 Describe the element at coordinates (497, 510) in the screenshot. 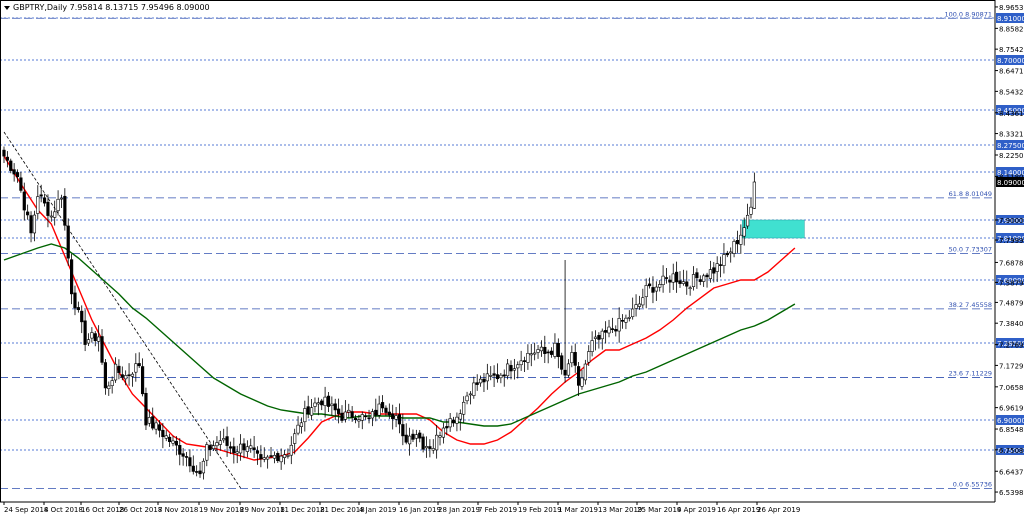

I see `x-tick-label: 7 Feb 2019` at that location.